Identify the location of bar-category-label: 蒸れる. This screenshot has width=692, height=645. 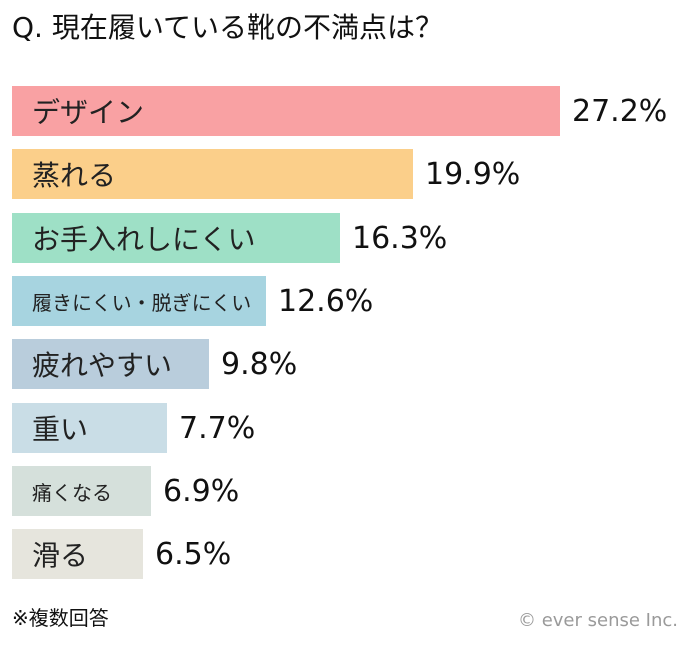
(74, 175).